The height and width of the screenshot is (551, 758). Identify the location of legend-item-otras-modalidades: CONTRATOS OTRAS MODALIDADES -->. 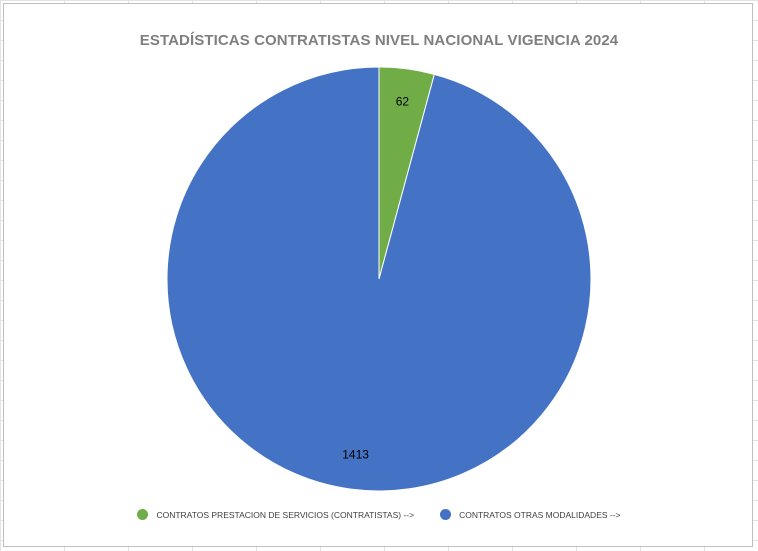
(530, 514).